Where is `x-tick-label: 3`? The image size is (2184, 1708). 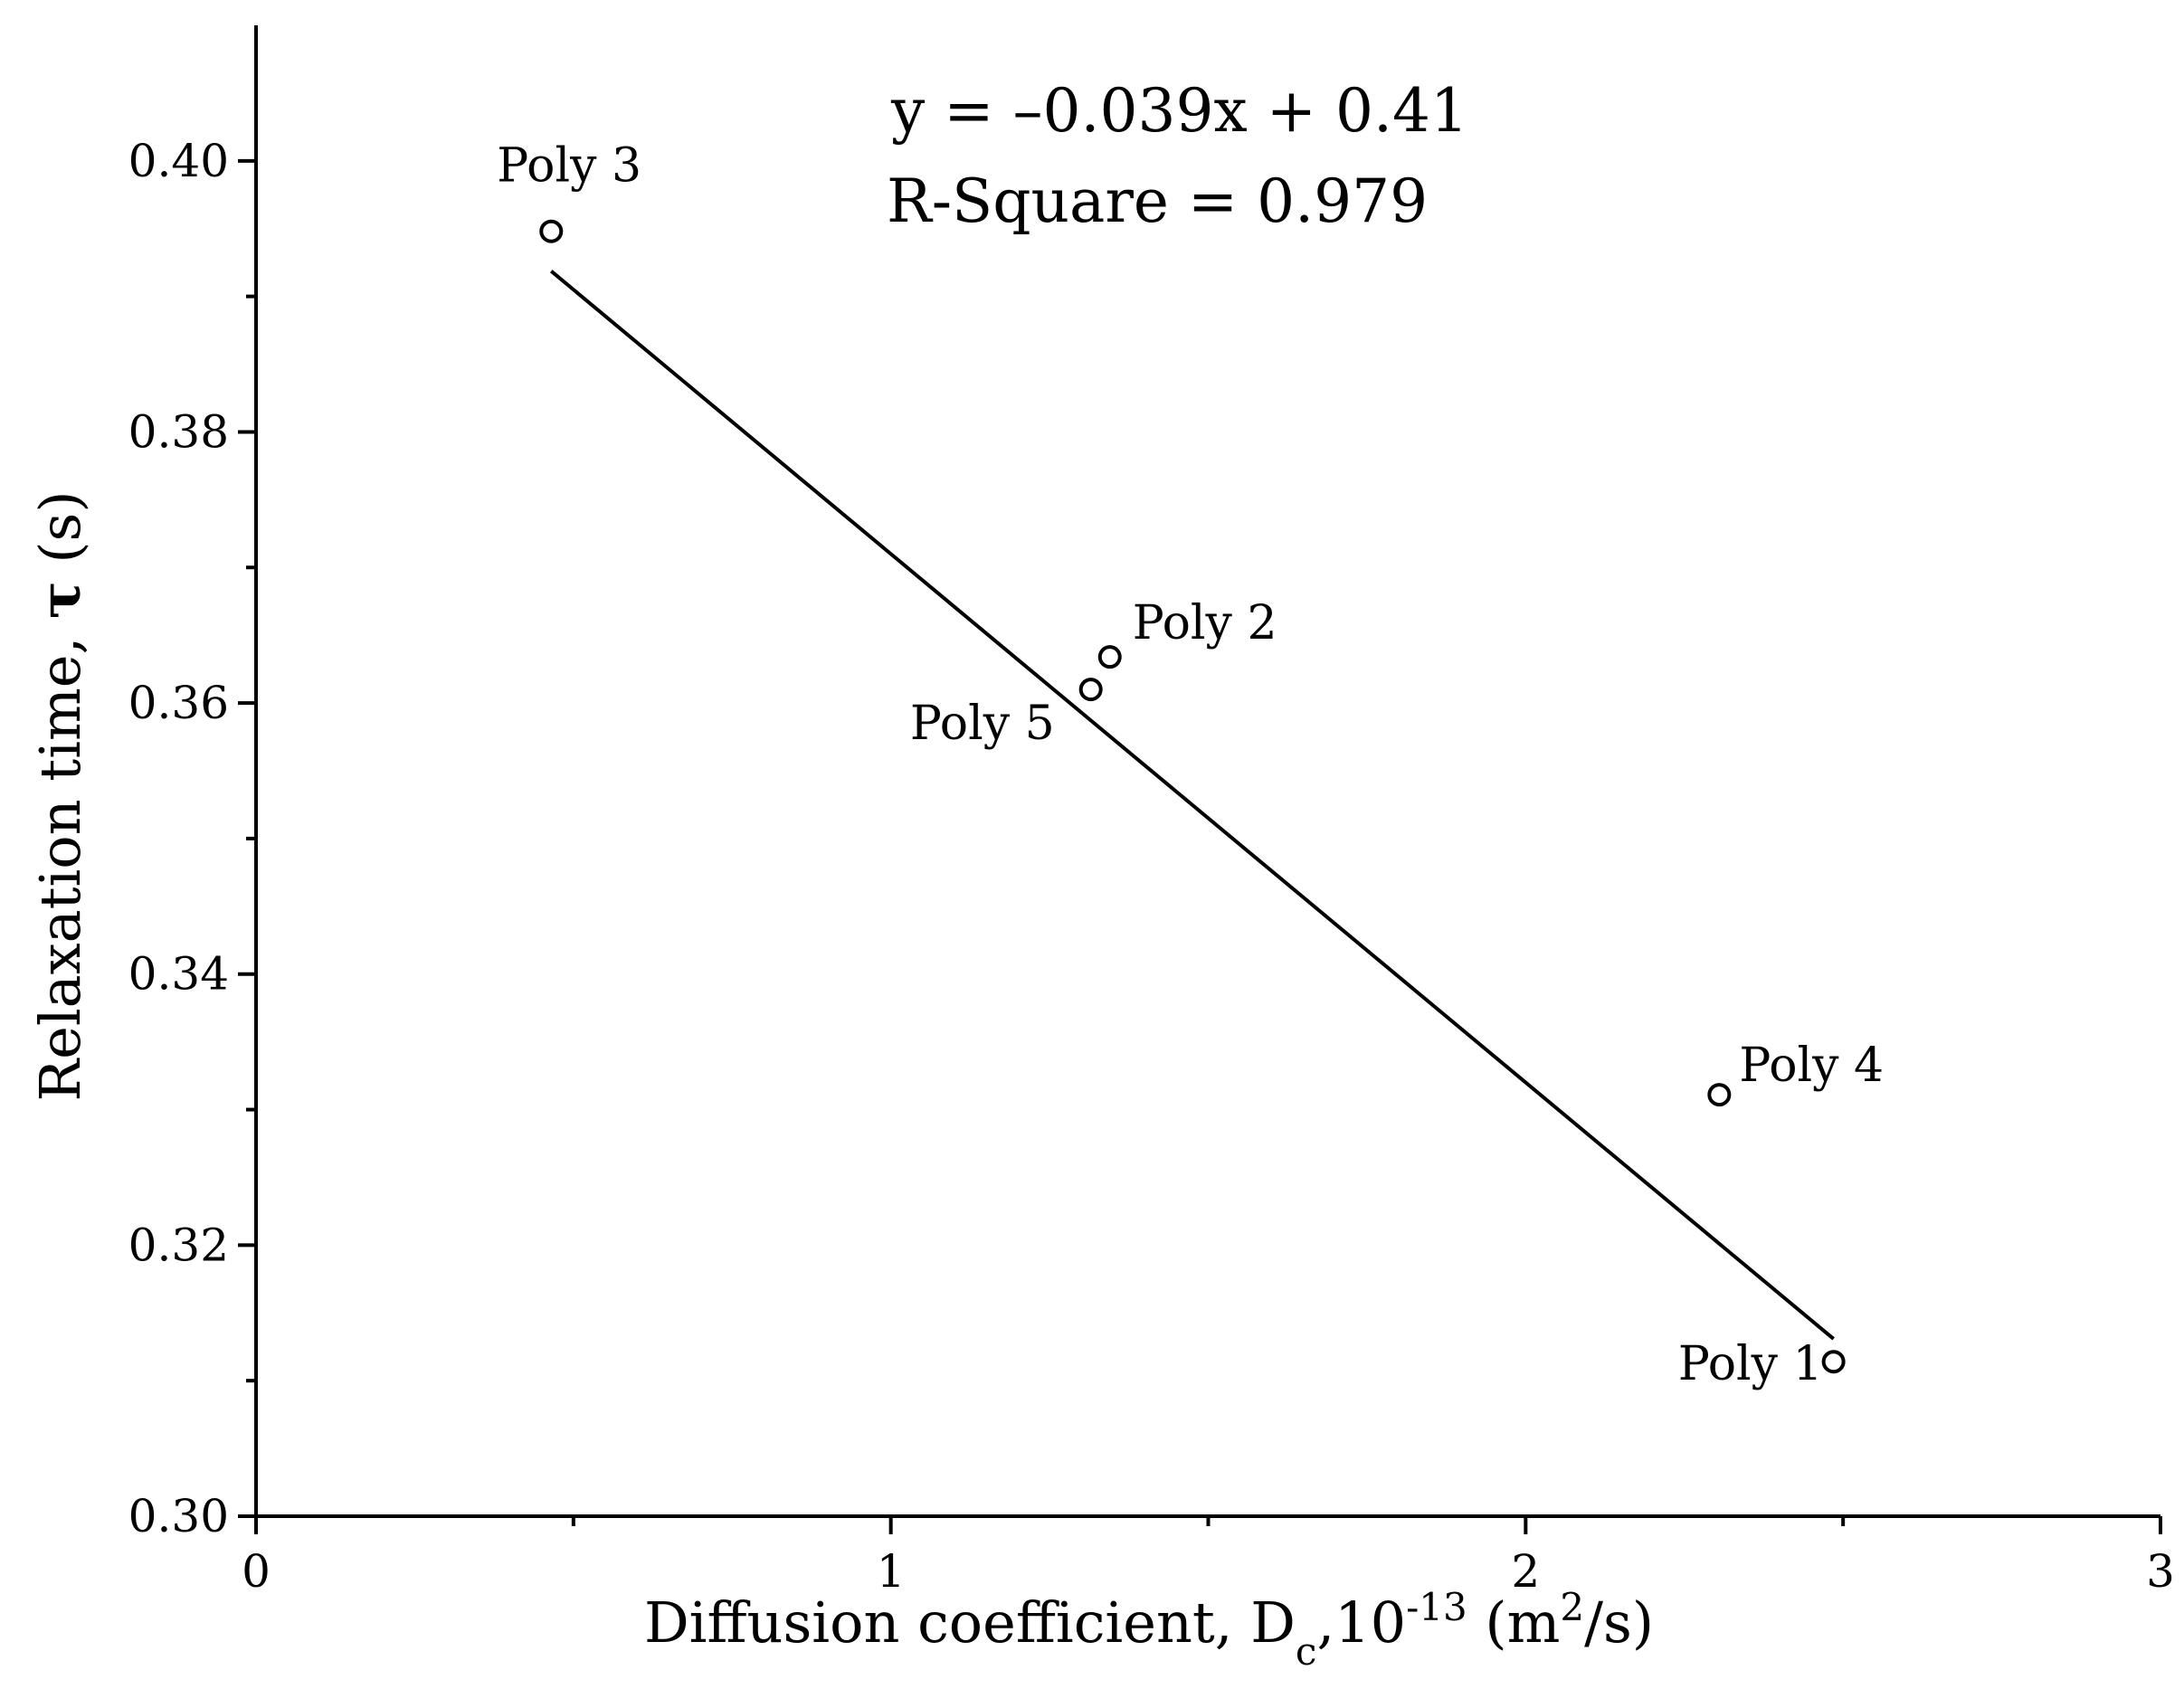
x-tick-label: 3 is located at coordinates (2160, 1571).